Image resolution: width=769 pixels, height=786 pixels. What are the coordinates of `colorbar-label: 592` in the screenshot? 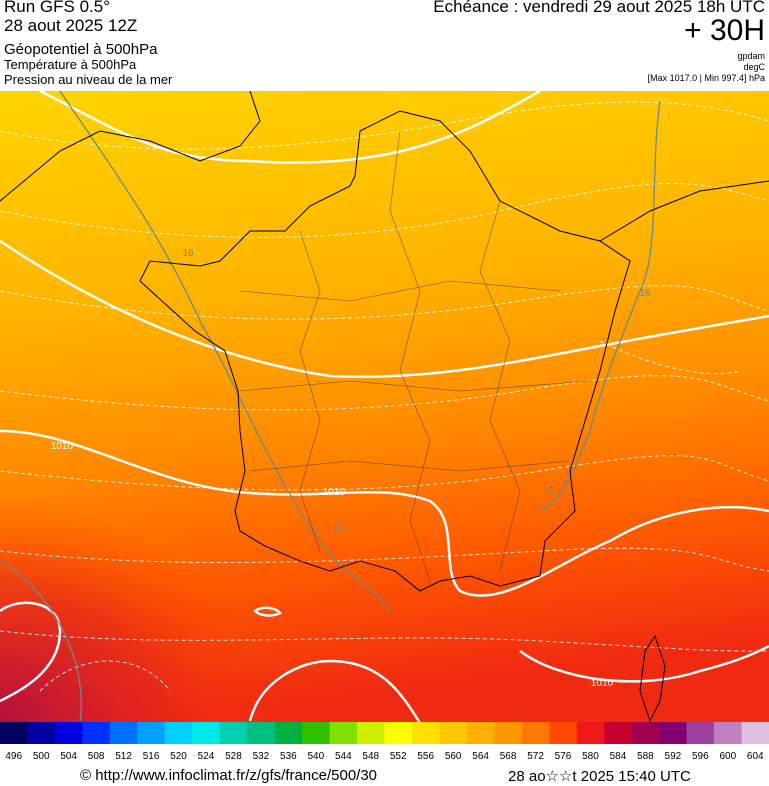 It's located at (673, 756).